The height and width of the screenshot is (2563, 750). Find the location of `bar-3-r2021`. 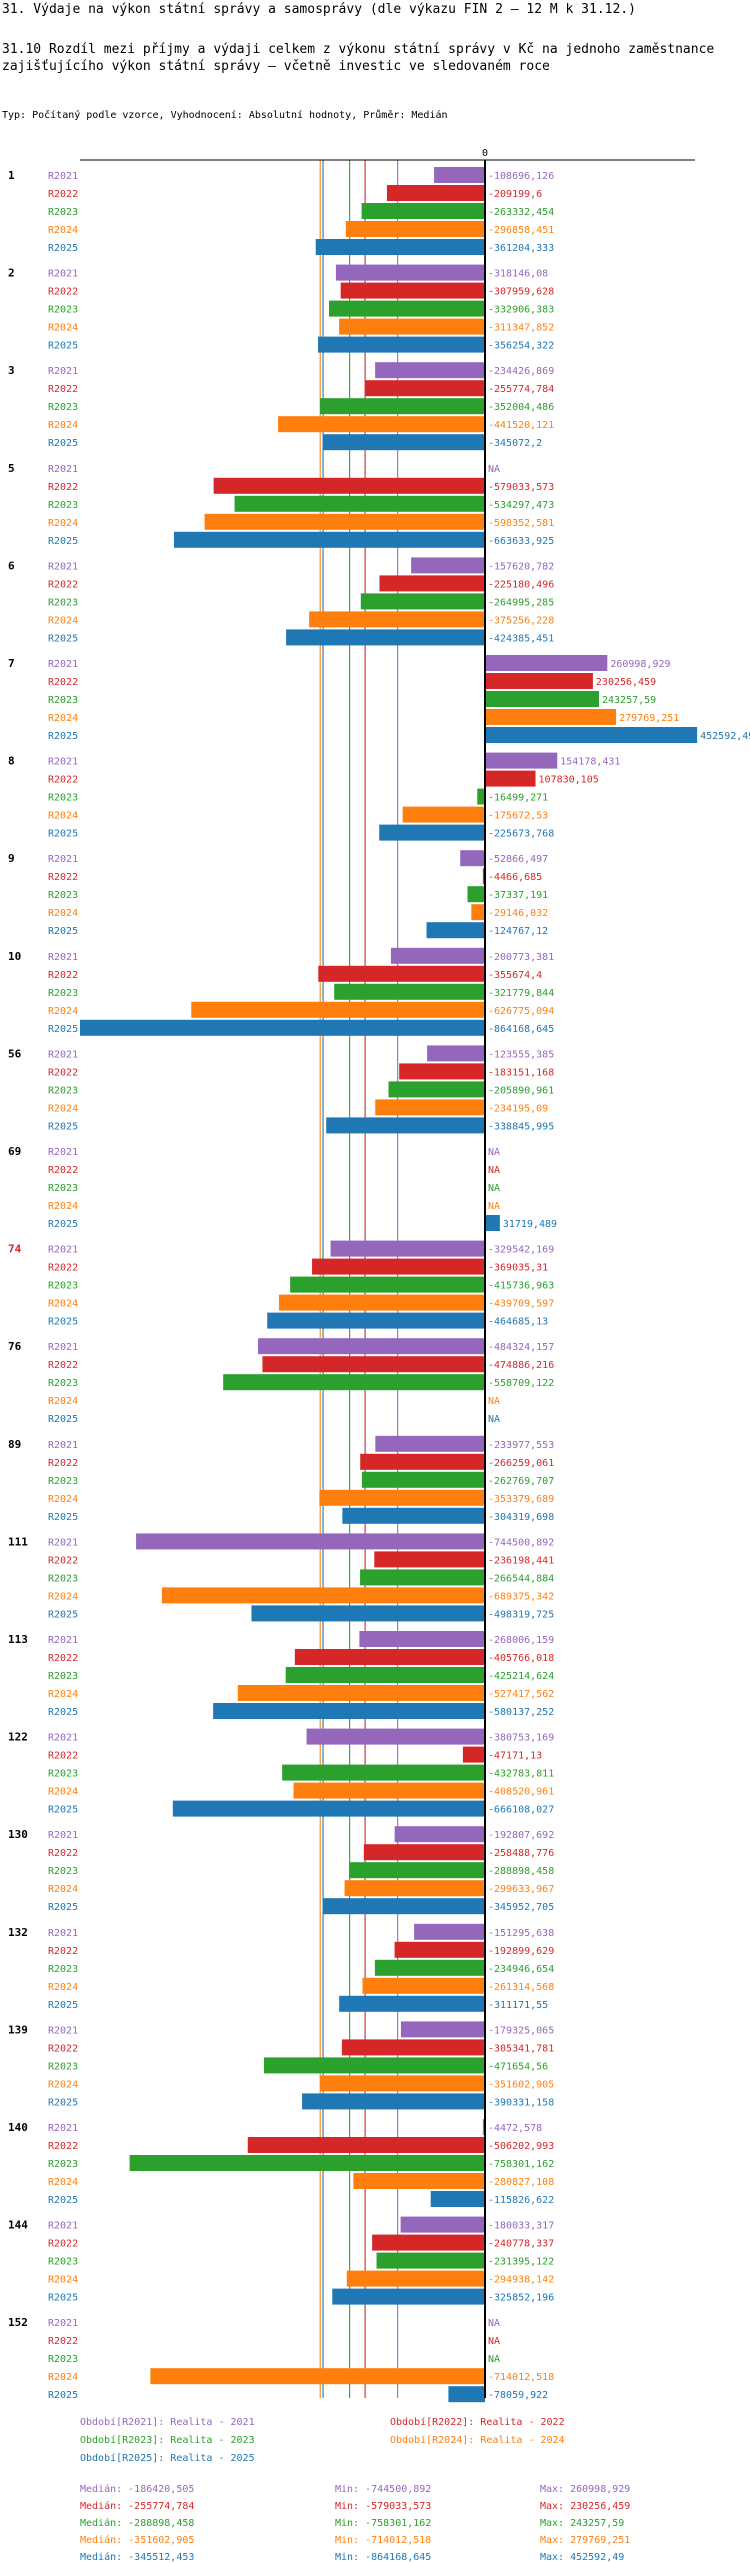

bar-3-r2021 is located at coordinates (430, 370).